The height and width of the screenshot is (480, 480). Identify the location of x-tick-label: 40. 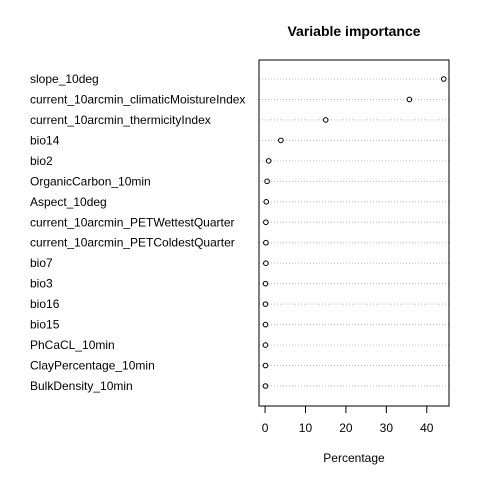
(427, 428).